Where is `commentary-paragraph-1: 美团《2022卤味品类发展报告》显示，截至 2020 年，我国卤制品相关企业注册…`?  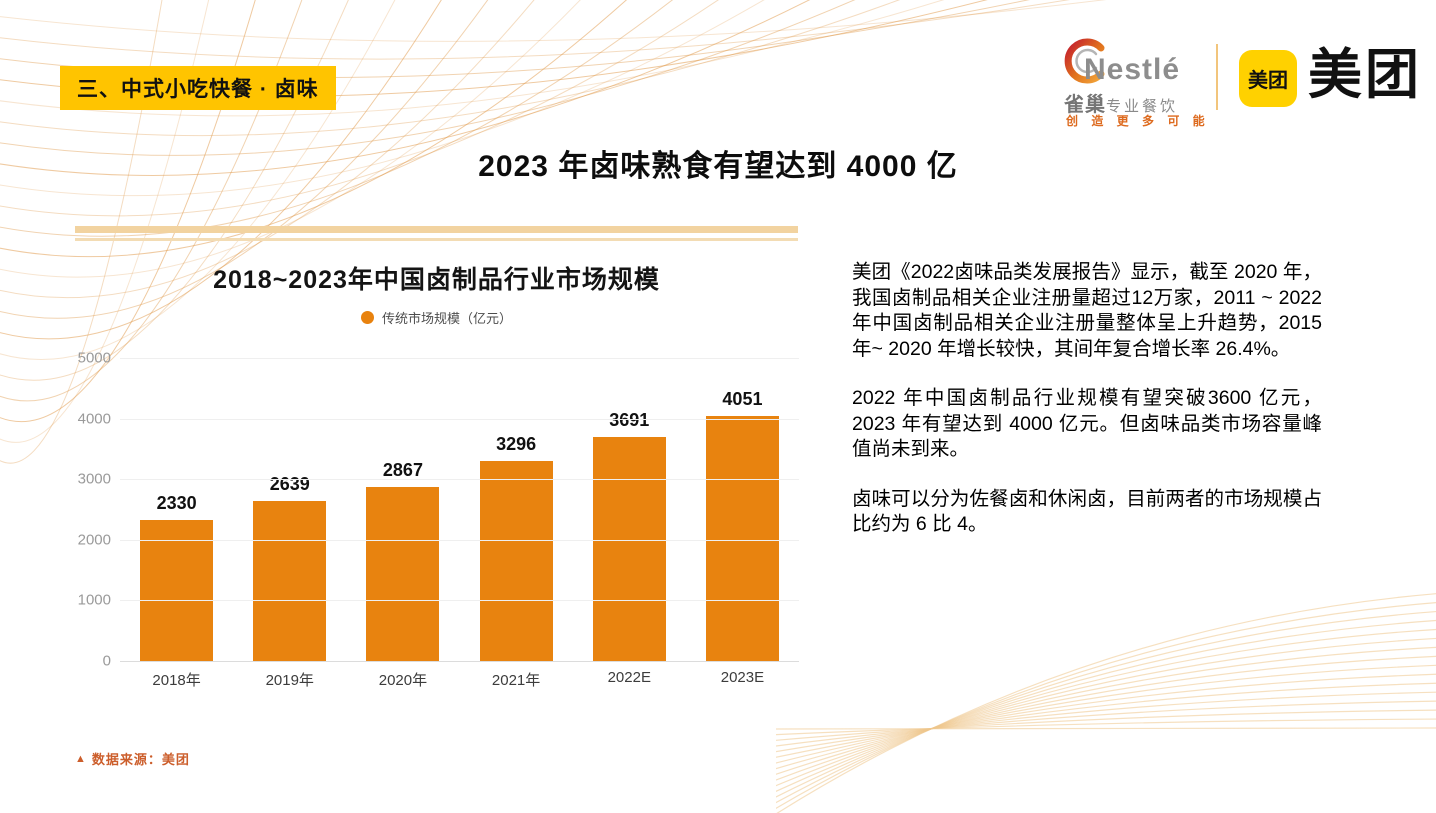
commentary-paragraph-1: 美团《2022卤味品类发展报告》显示，截至 2020 年，我国卤制品相关企业注册… is located at coordinates (1087, 310).